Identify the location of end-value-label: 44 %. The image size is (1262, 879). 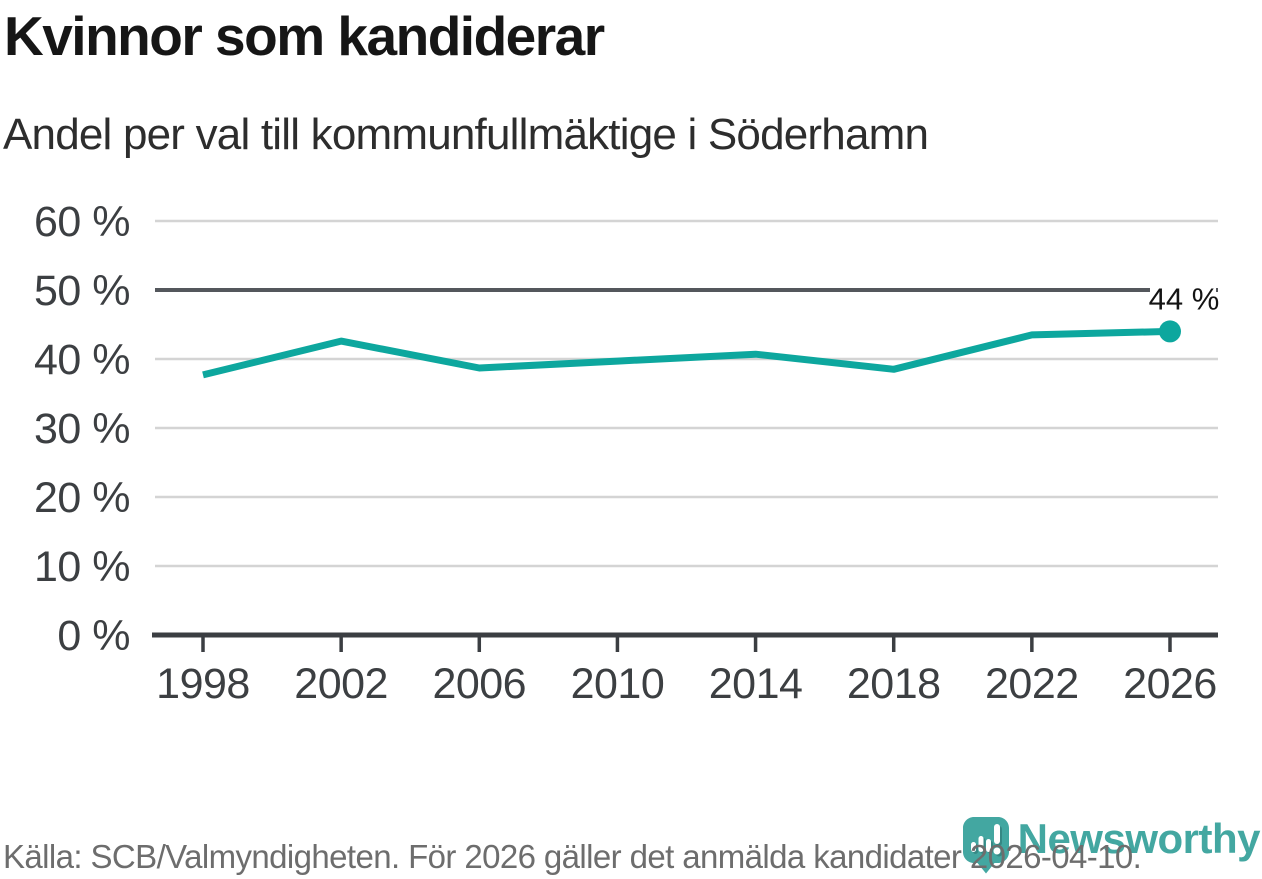
(1184, 297).